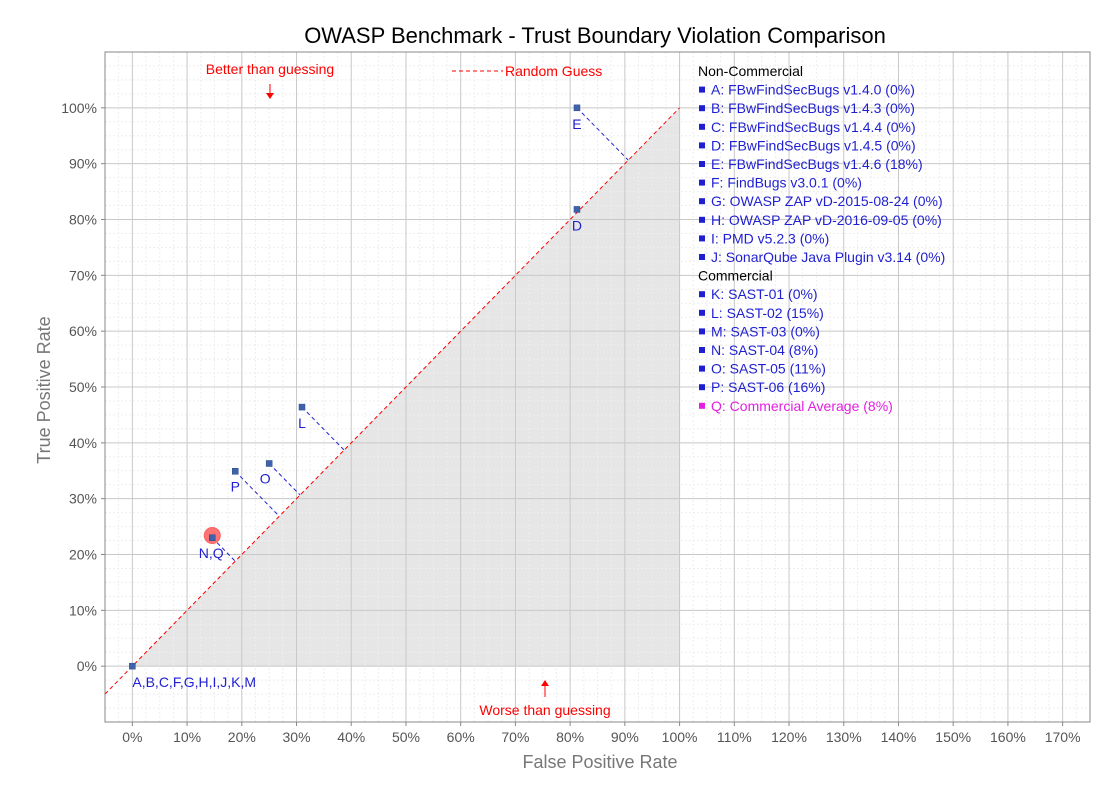 The width and height of the screenshot is (1120, 800). What do you see at coordinates (544, 710) in the screenshot?
I see `worse-than-guessing-label: Worse than guessing` at bounding box center [544, 710].